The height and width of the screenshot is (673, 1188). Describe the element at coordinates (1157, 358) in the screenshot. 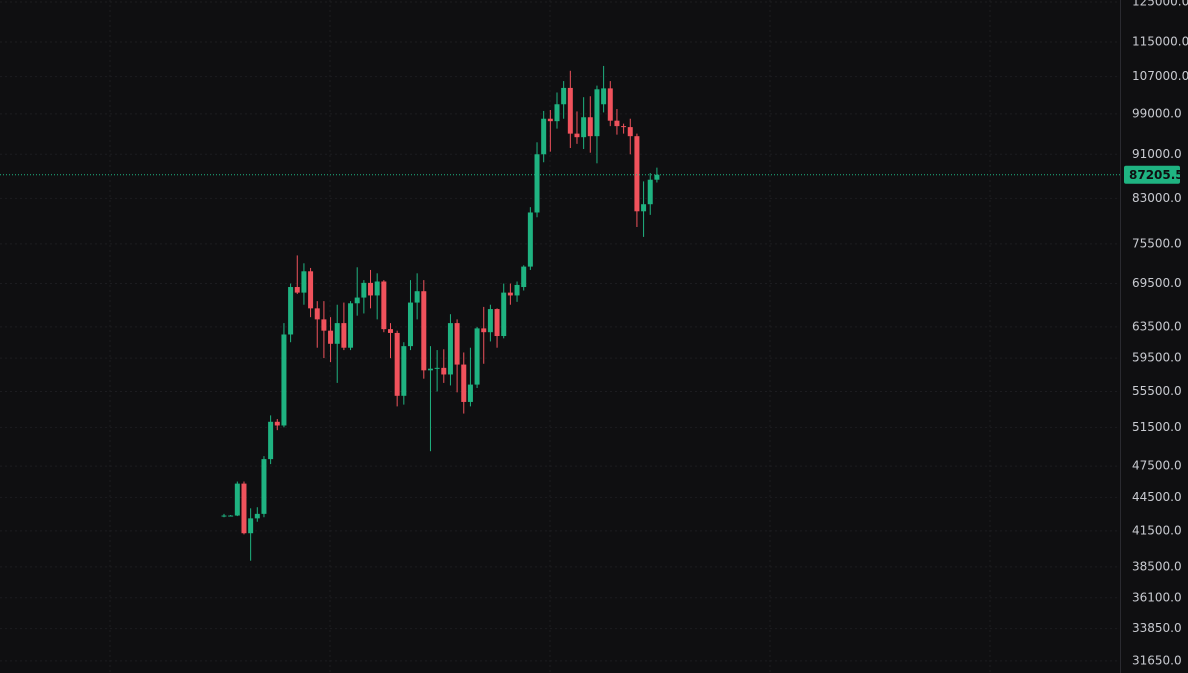

I see `y-tick-label: 59500.0` at that location.